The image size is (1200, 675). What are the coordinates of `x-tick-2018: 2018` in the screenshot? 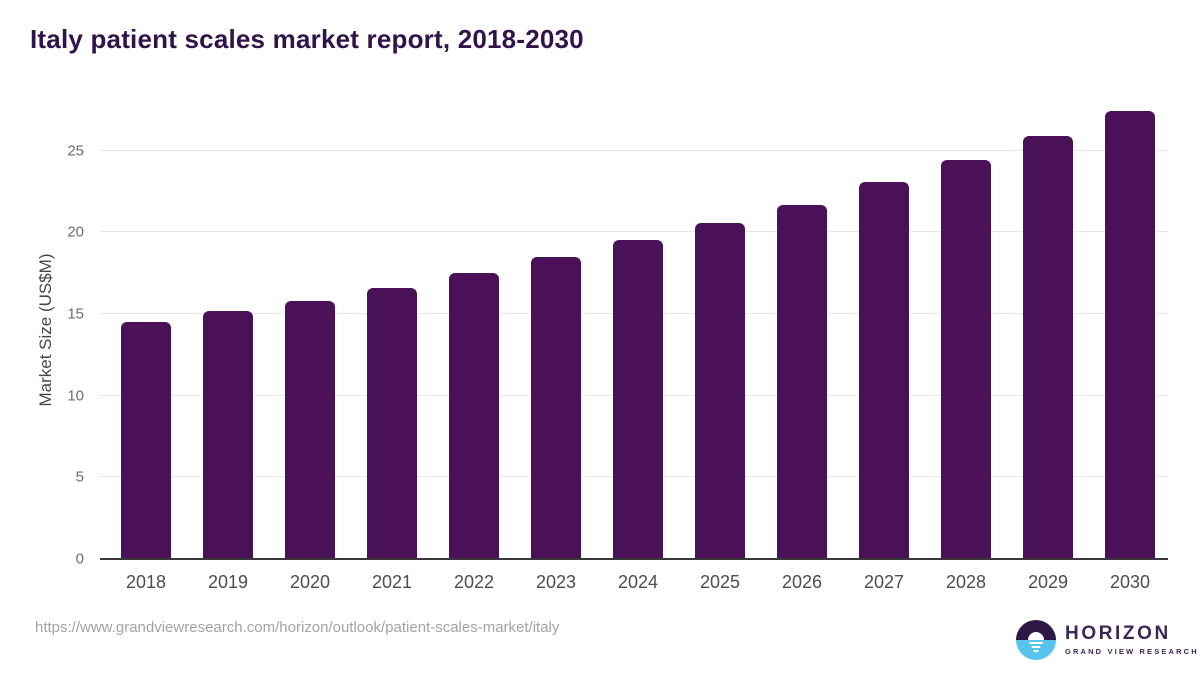 It's located at (146, 582).